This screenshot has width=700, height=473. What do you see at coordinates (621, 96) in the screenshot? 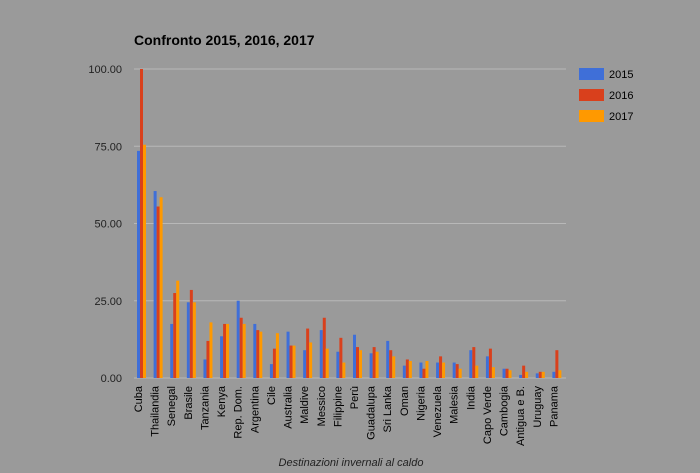
I see `legend-label: 2016` at bounding box center [621, 96].